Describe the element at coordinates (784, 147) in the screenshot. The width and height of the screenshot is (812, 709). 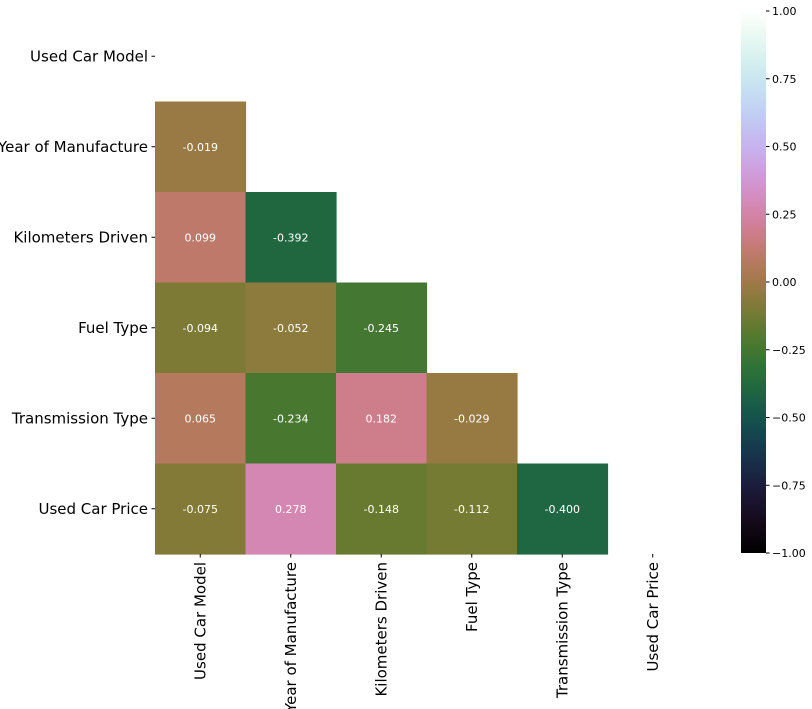
I see `colorbar-tick-label: 0.50` at that location.